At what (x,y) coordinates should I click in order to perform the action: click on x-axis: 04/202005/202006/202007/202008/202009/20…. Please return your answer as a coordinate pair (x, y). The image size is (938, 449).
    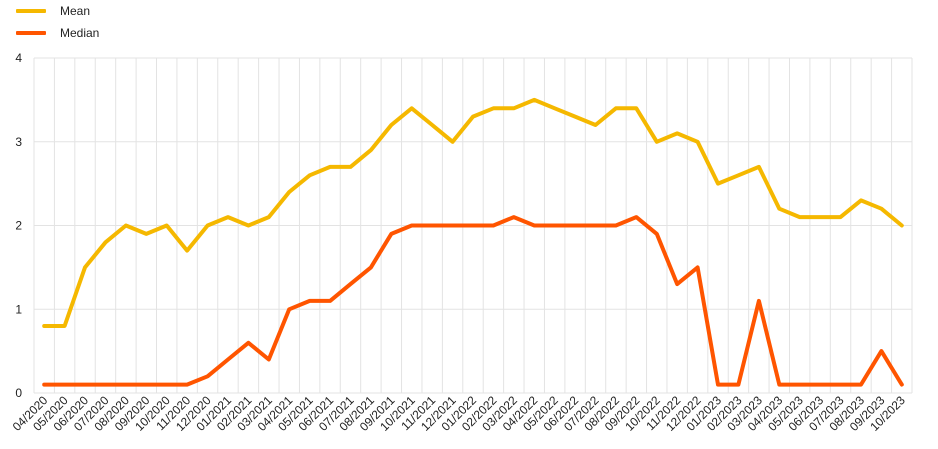
    Looking at the image, I should click on (459, 413).